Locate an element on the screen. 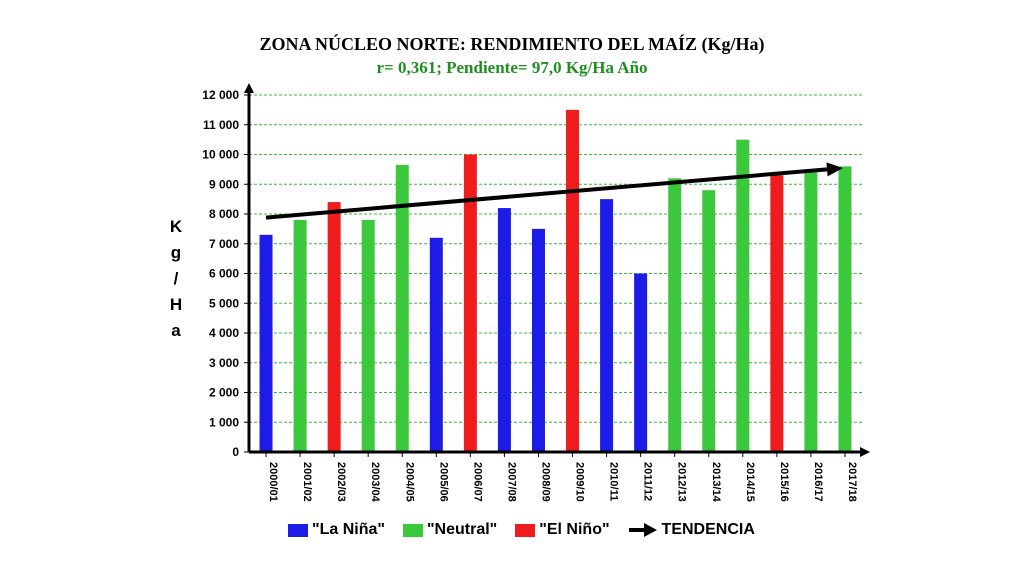 The image size is (1024, 576). trend-arrow-icon is located at coordinates (834, 169).